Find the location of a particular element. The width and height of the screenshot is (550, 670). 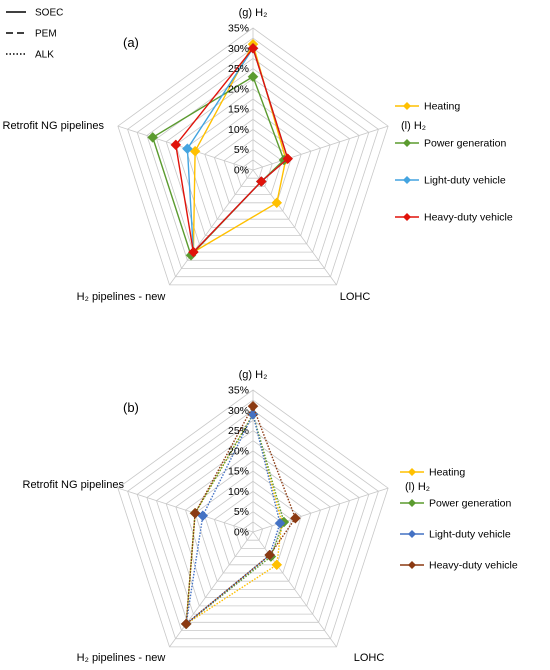

panel-label: (a) is located at coordinates (131, 42).